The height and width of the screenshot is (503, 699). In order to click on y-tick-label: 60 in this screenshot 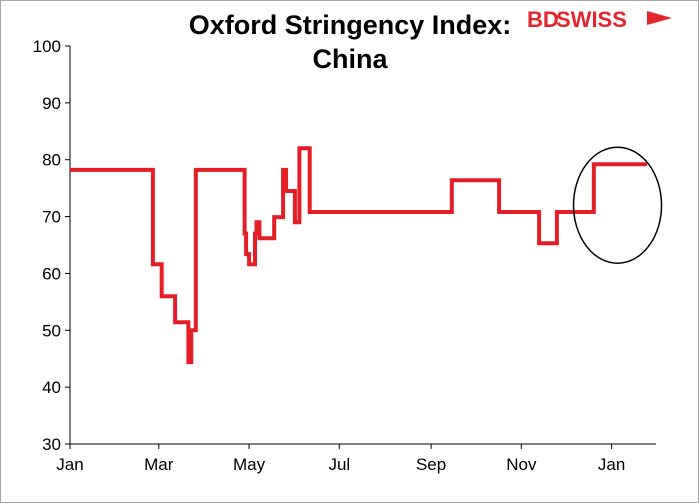, I will do `click(51, 273)`.